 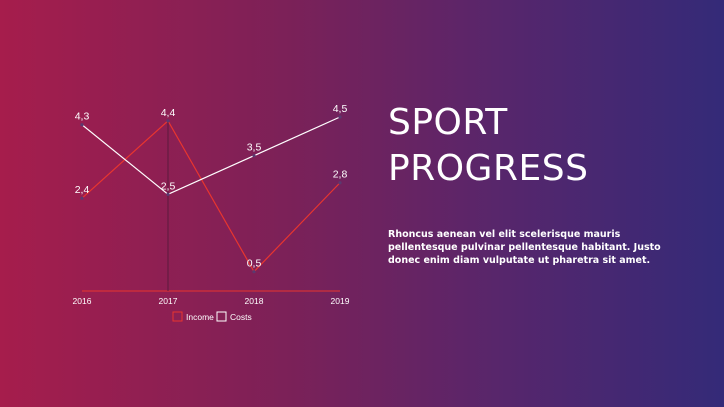 I want to click on data-label-income: 2,8, so click(x=340, y=175).